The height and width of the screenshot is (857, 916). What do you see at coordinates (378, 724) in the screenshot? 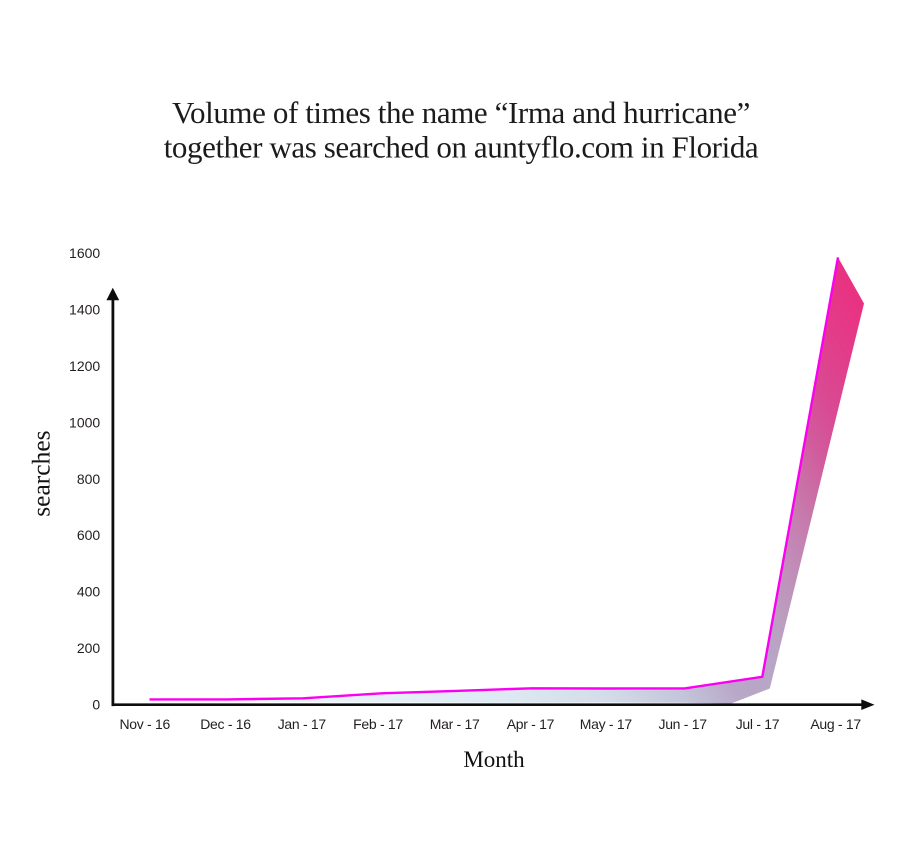
I see `svg-text: Feb - 17` at bounding box center [378, 724].